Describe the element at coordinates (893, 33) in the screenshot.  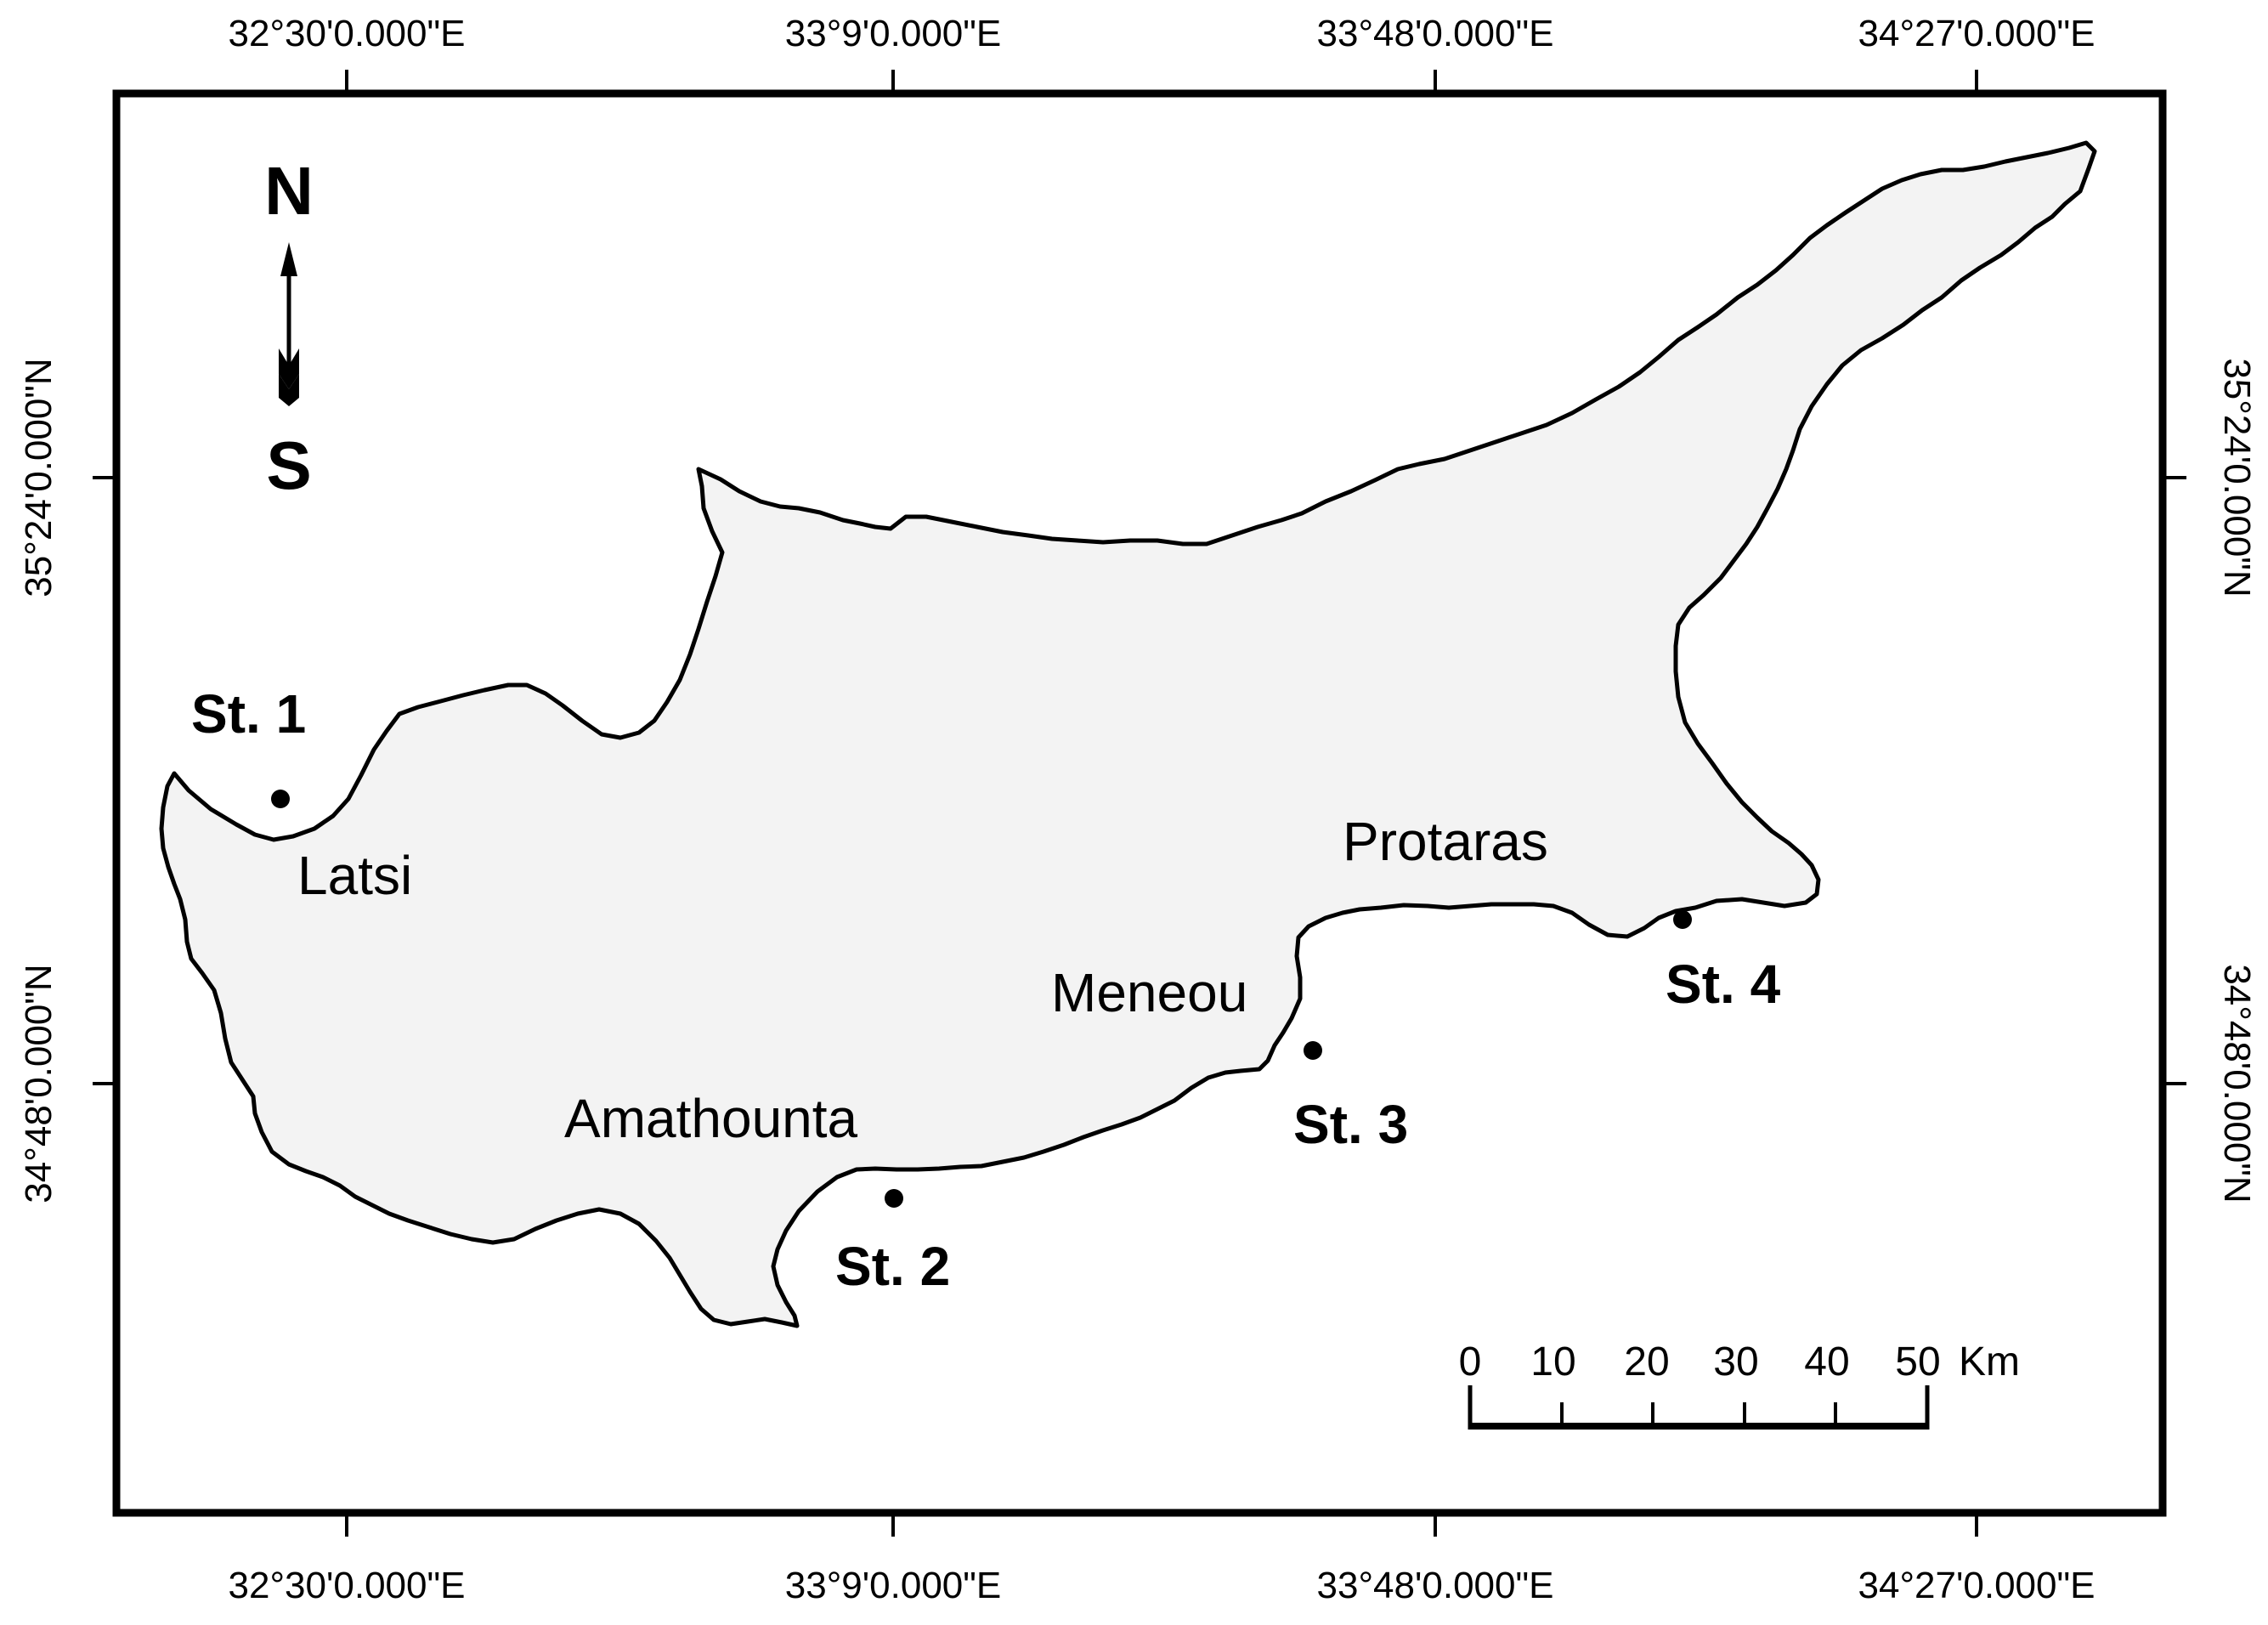
I see `longitude-label-top-2: 33°9'0.000"E` at that location.